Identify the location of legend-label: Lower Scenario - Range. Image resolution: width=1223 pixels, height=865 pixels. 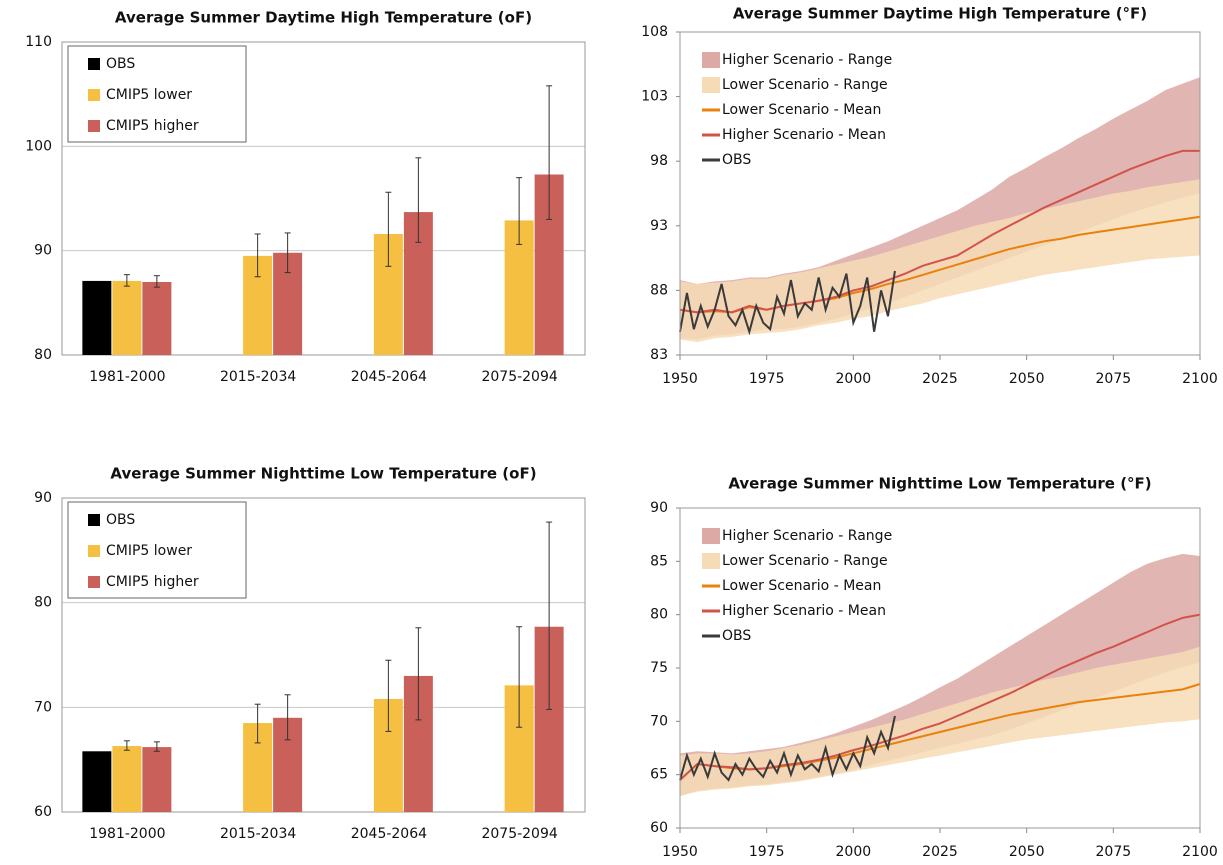
(805, 85).